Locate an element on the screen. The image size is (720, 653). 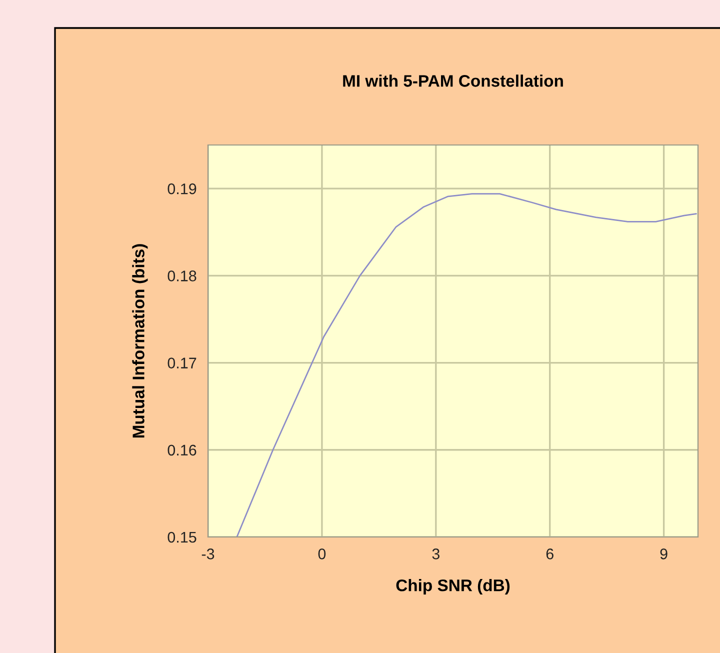
y-tick-label: 0.19 is located at coordinates (182, 188).